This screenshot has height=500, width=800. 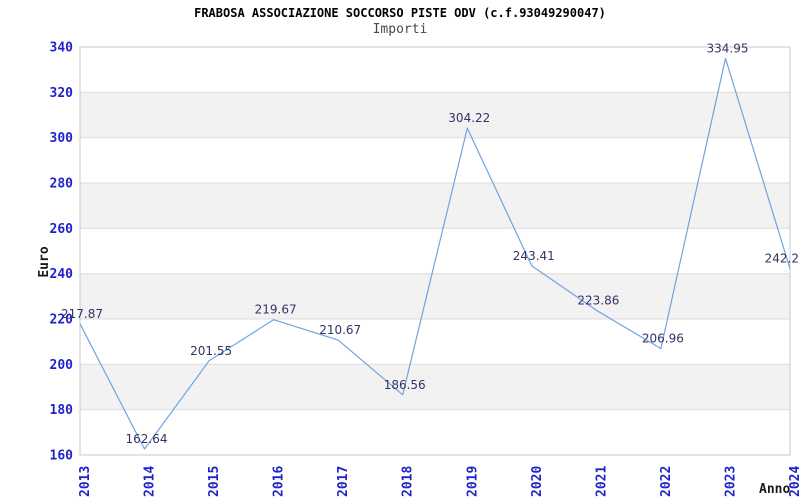 What do you see at coordinates (62, 184) in the screenshot?
I see `y-tick-label: 280` at bounding box center [62, 184].